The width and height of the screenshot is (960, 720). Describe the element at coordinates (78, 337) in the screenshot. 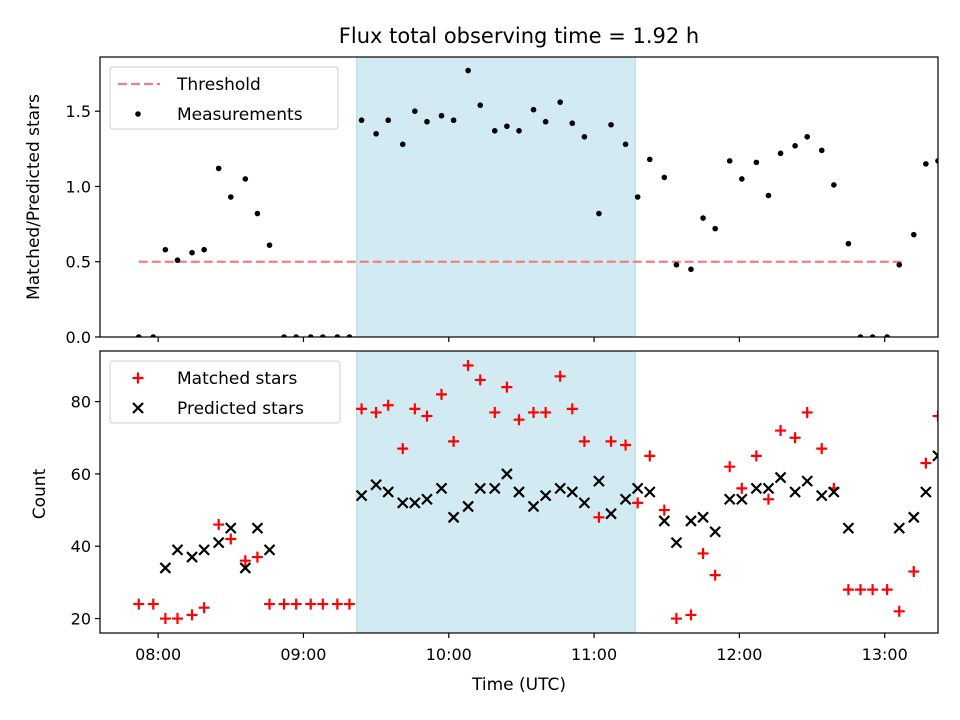

I see `y-tick-label: 0.0` at that location.